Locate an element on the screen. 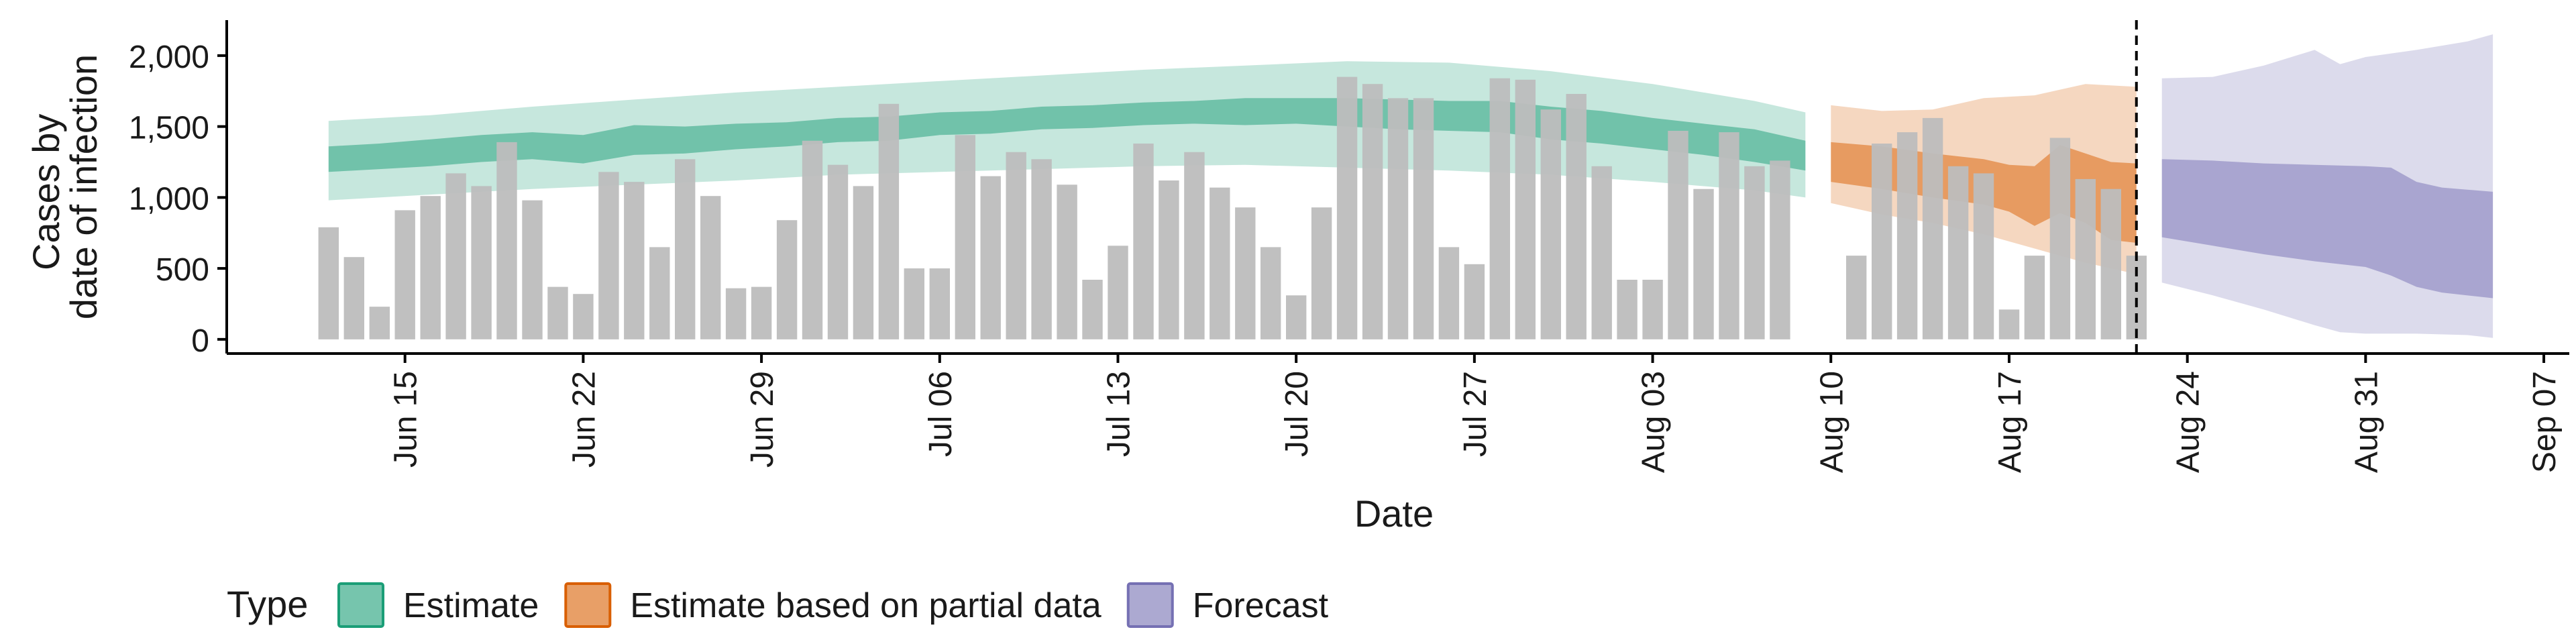 The image size is (2576, 644). x-axis-label: Date is located at coordinates (1394, 513).